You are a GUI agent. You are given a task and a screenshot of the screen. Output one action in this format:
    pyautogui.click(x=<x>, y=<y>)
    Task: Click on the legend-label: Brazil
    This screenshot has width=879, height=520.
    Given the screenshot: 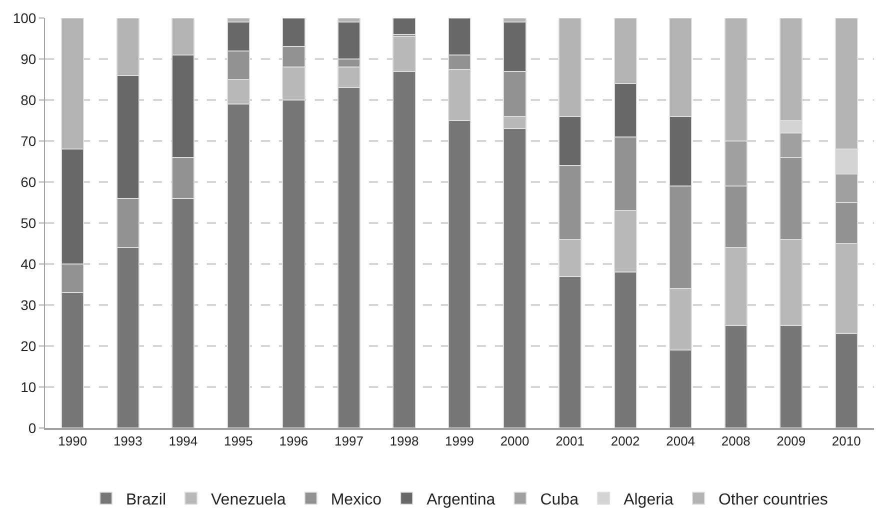 What is the action you would take?
    pyautogui.click(x=146, y=499)
    